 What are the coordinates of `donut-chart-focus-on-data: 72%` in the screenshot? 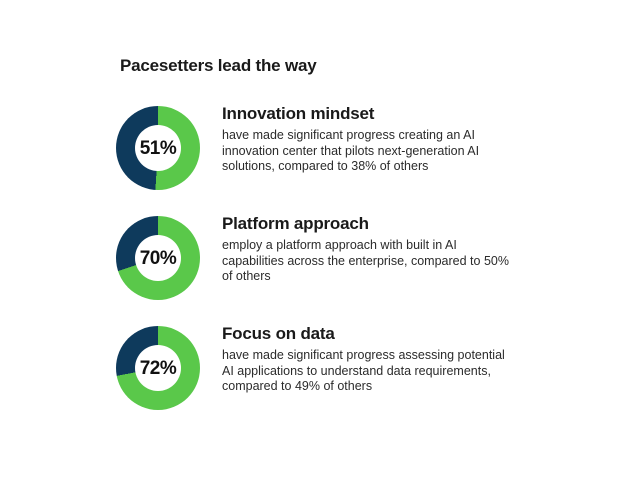 It's located at (158, 368).